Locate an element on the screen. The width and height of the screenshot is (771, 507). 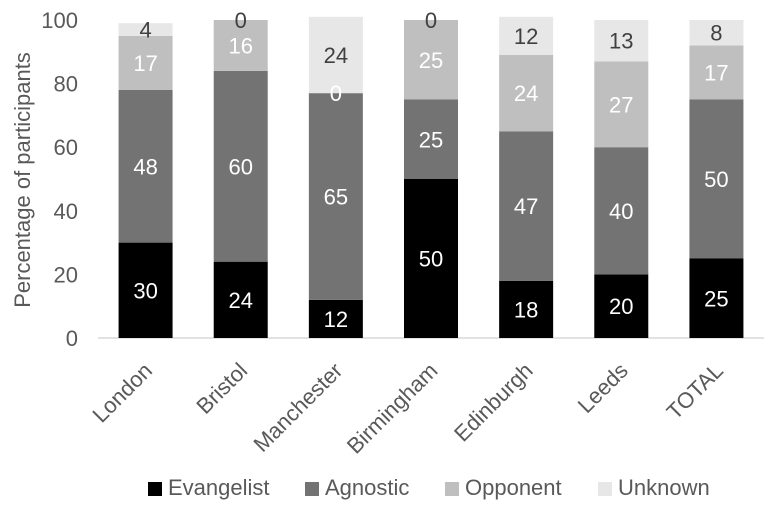
legend-label-evangelist: Evangelist is located at coordinates (219, 487).